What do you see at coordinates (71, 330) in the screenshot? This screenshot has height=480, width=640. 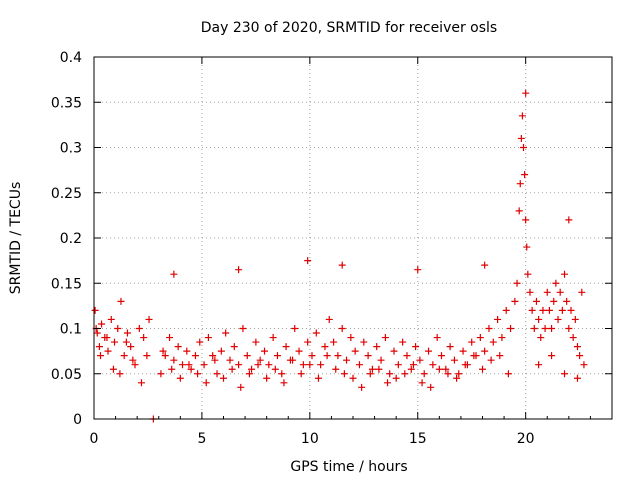 I see `y-tick-label: 0.1` at bounding box center [71, 330].